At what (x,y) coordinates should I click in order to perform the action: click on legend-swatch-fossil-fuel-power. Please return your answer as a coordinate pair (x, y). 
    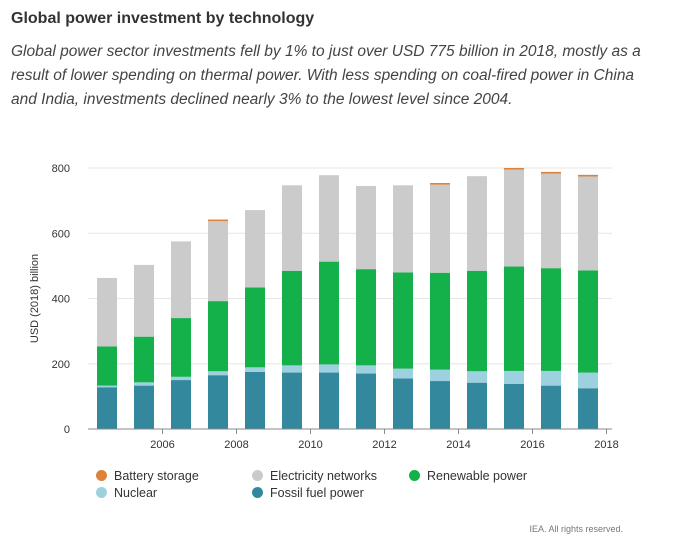
    Looking at the image, I should click on (257, 492).